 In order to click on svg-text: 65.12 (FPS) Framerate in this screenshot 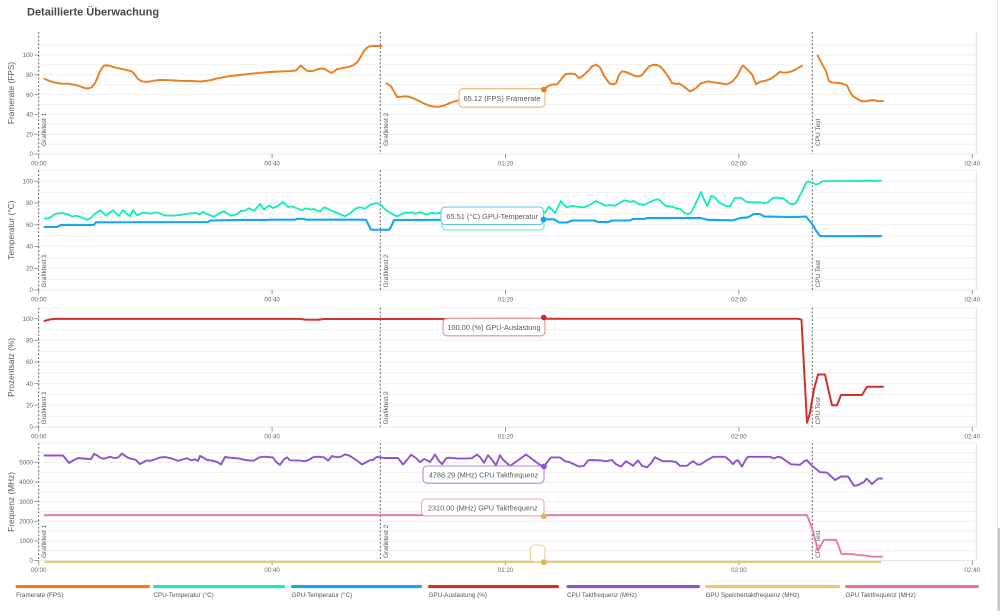, I will do `click(501, 98)`.